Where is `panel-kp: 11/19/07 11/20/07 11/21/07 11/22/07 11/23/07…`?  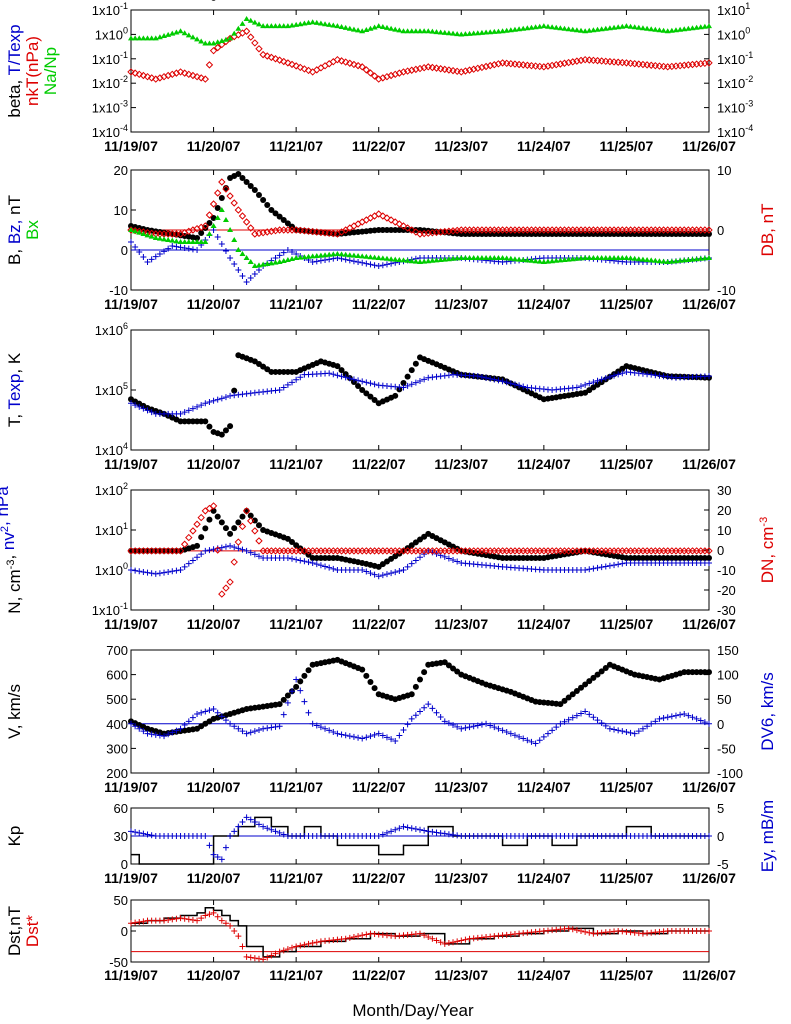
panel-kp: 11/19/07 11/20/07 11/21/07 11/22/07 11/23/07… is located at coordinates (391, 843).